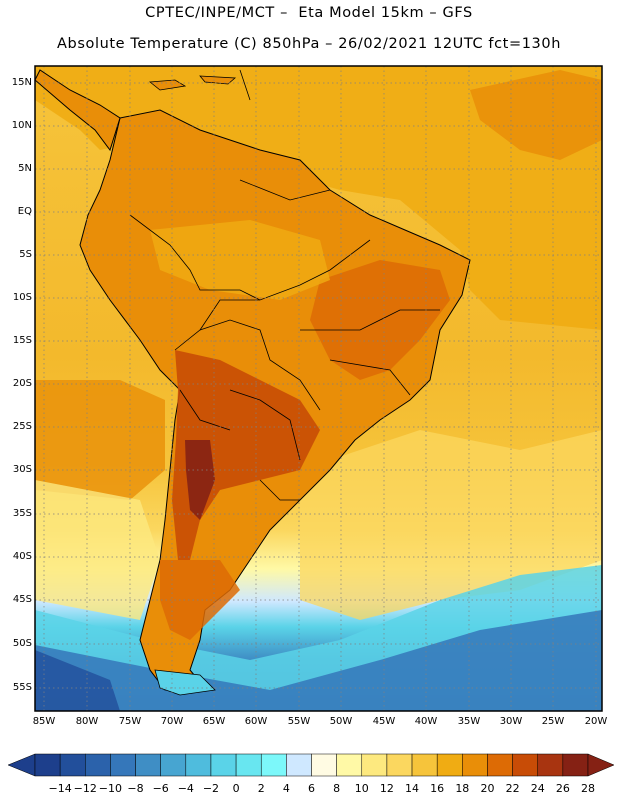  What do you see at coordinates (22, 469) in the screenshot?
I see `lat-label-30s: 30S` at bounding box center [22, 469].